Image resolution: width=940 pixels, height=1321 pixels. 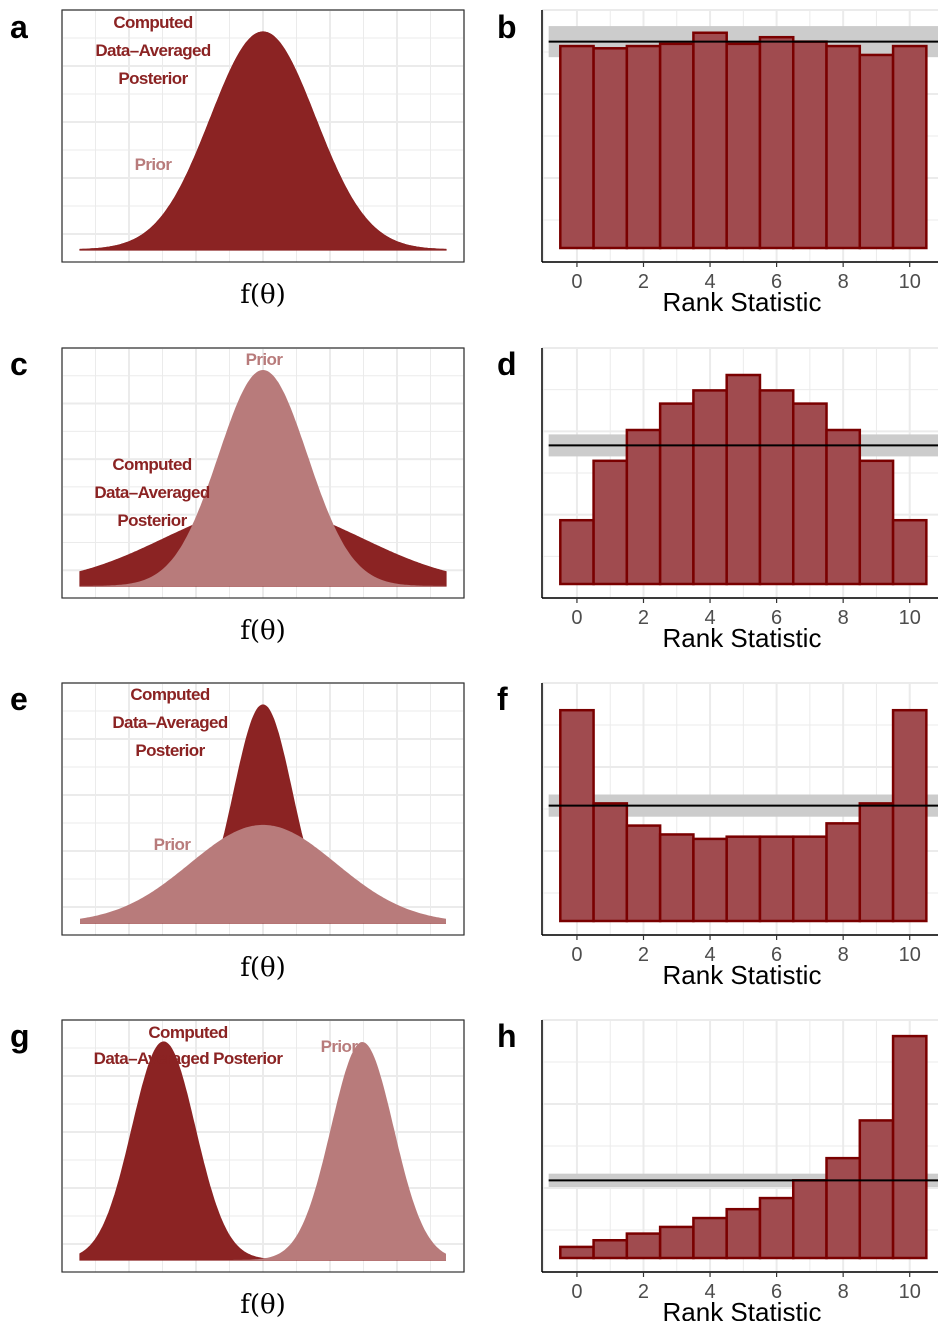 I want to click on panel-border-c, so click(x=263, y=473).